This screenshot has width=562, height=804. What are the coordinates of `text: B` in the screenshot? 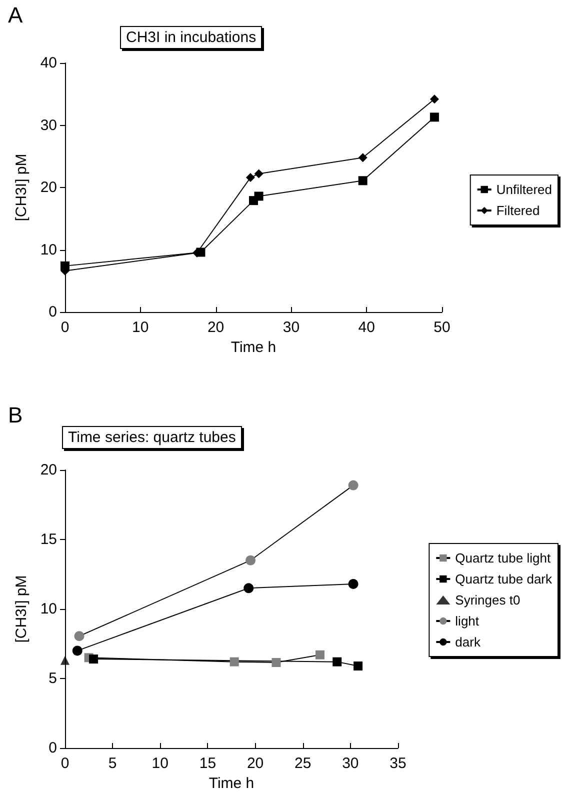 It's located at (15, 415).